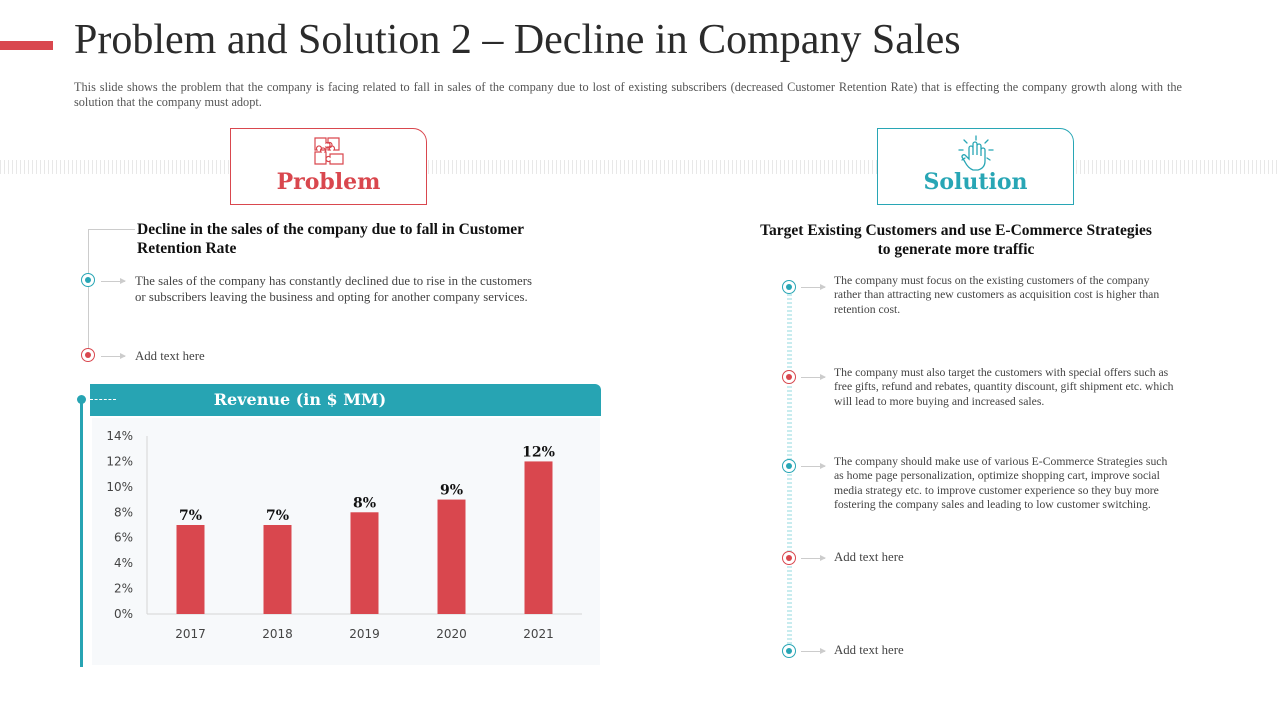  I want to click on solution-point-4-arrow, so click(813, 558).